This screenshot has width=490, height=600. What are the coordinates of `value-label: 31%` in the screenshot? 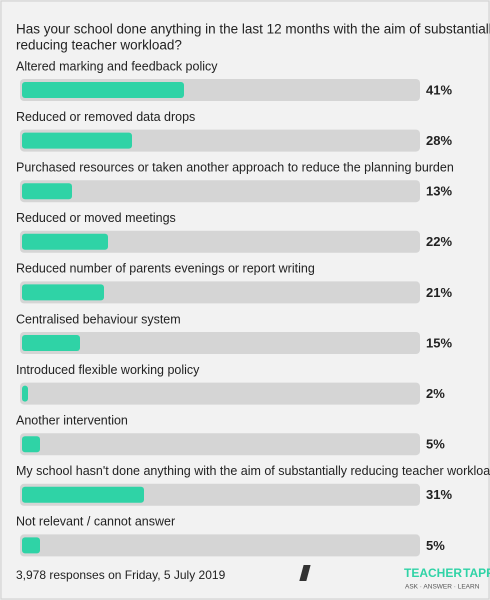 It's located at (439, 494).